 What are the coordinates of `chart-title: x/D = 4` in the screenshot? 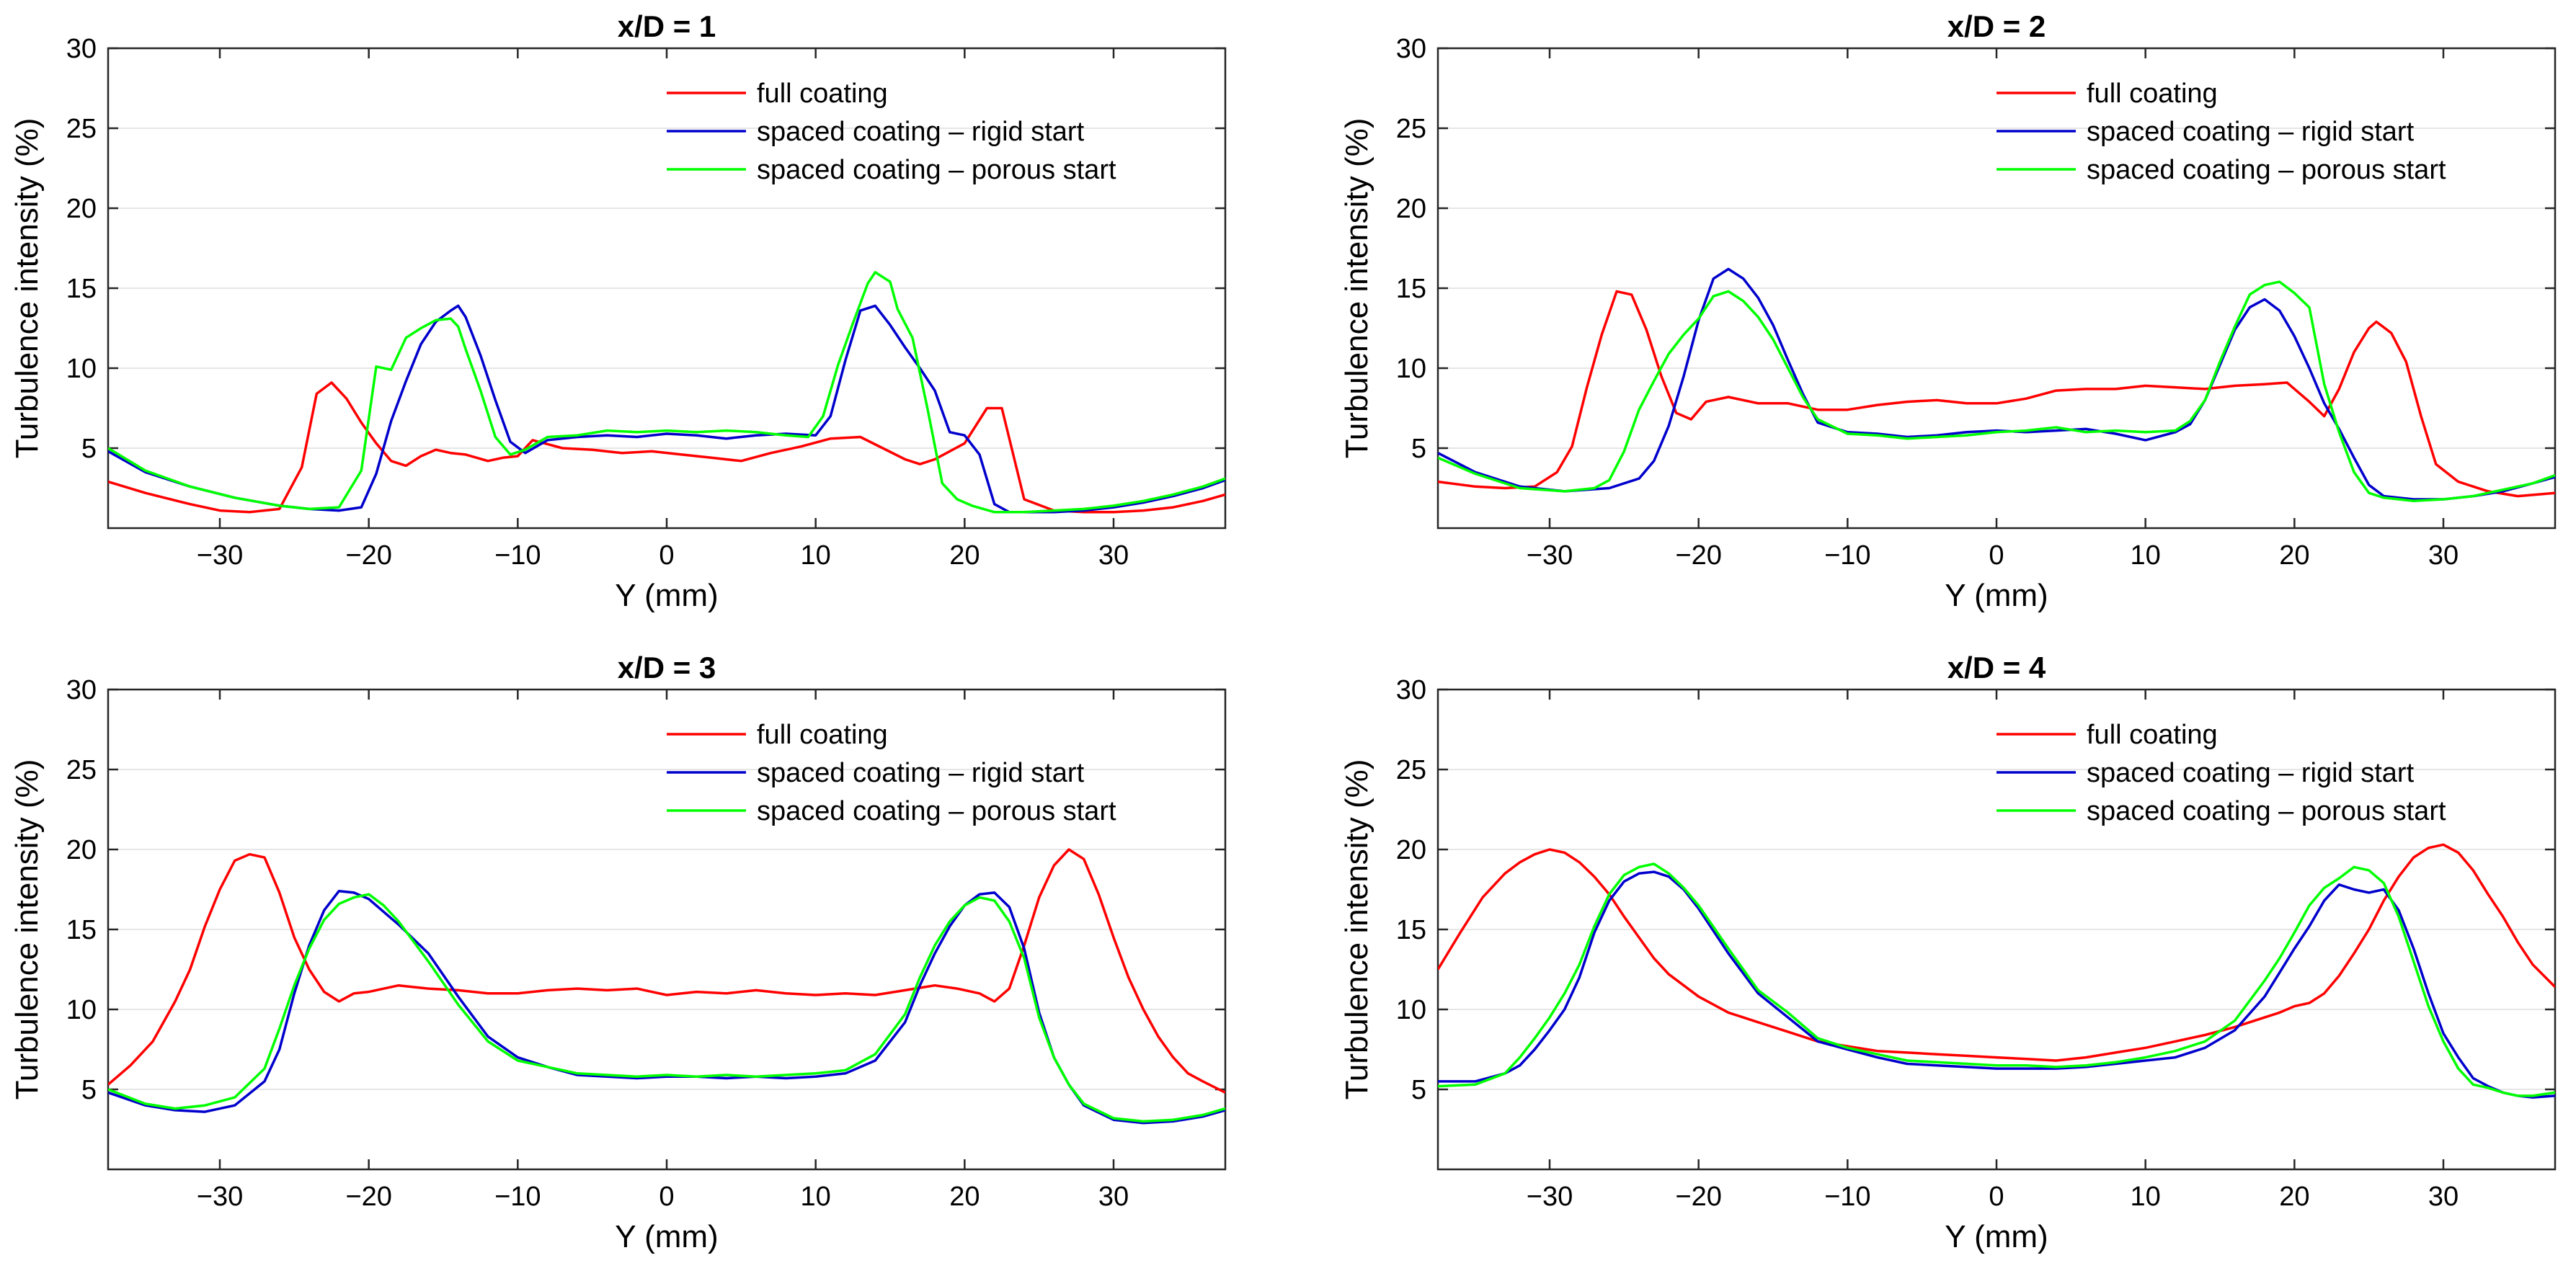 It's located at (1996, 667).